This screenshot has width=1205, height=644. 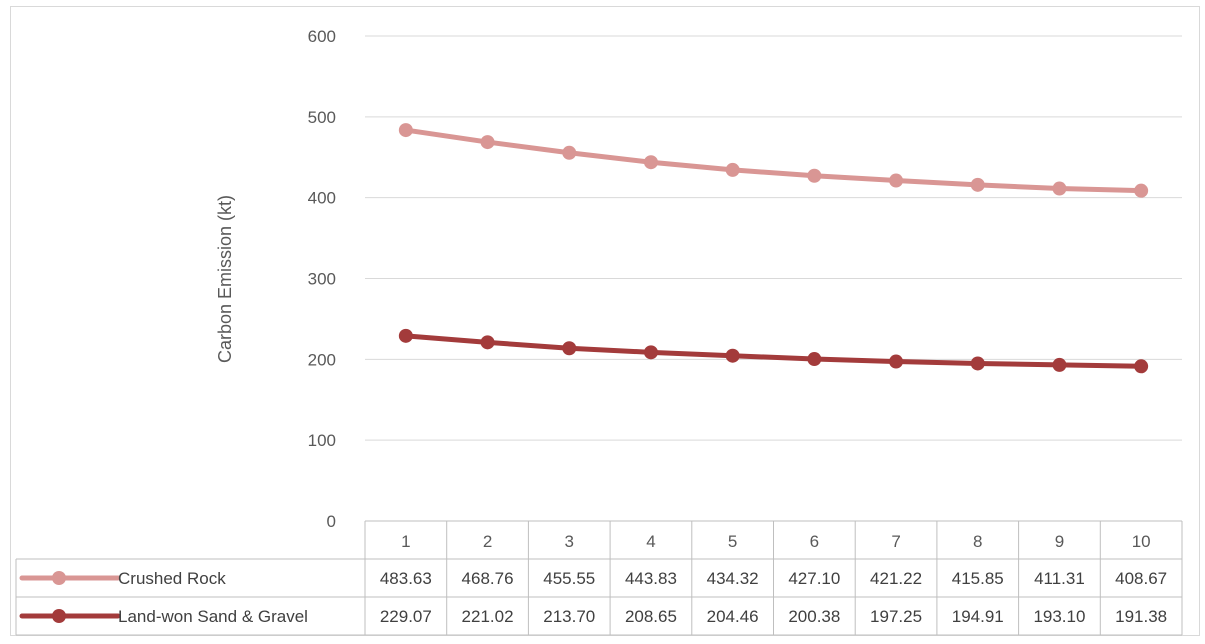 I want to click on y-tick-label: 300, so click(x=322, y=279).